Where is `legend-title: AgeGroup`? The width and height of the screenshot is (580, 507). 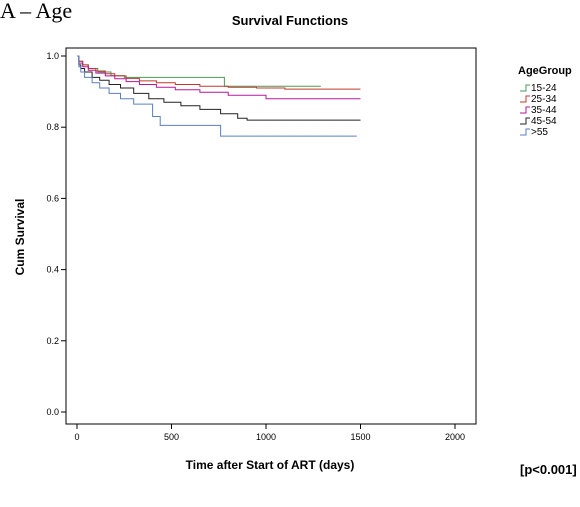 legend-title: AgeGroup is located at coordinates (545, 71).